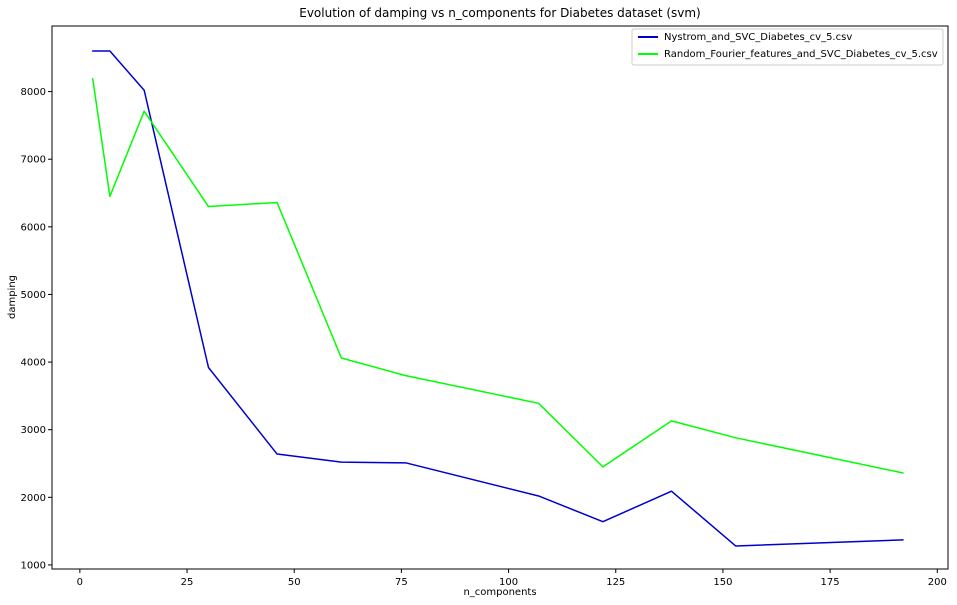 The width and height of the screenshot is (957, 605). I want to click on y-axis-label: damping, so click(12, 297).